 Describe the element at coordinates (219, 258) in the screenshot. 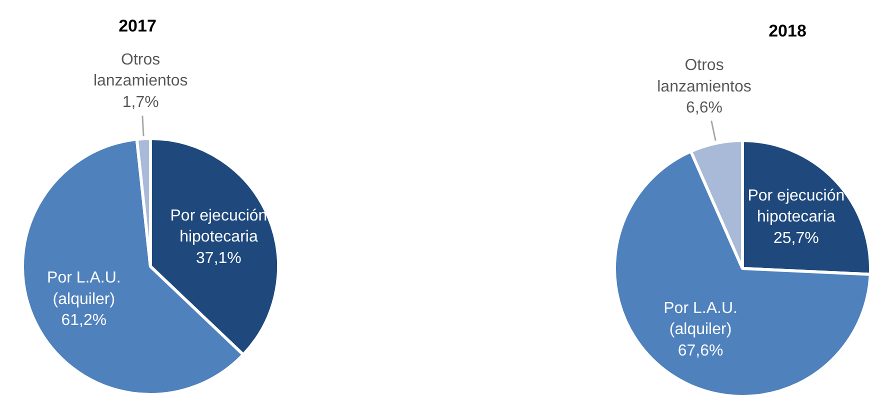

I see `data-label: 37,1%` at that location.